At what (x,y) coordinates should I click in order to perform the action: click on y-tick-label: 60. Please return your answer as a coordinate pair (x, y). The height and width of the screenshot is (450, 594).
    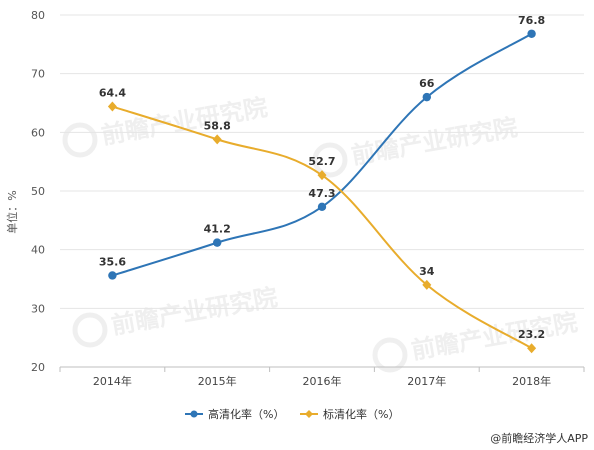
    Looking at the image, I should click on (38, 132).